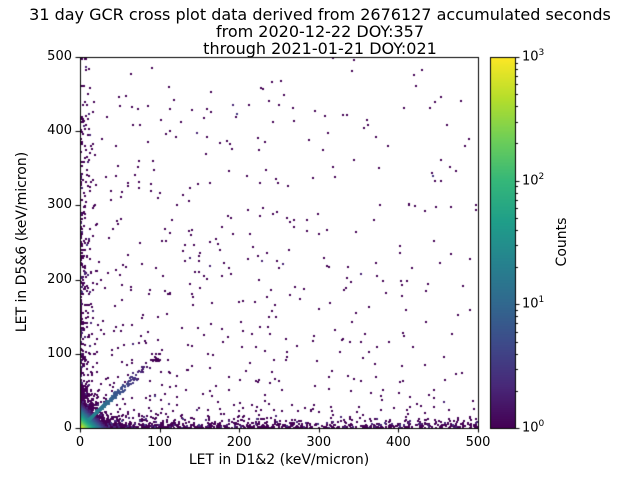 The width and height of the screenshot is (640, 480). I want to click on chart-title-line2: from 2020-12-22 DOY:357, so click(319, 31).